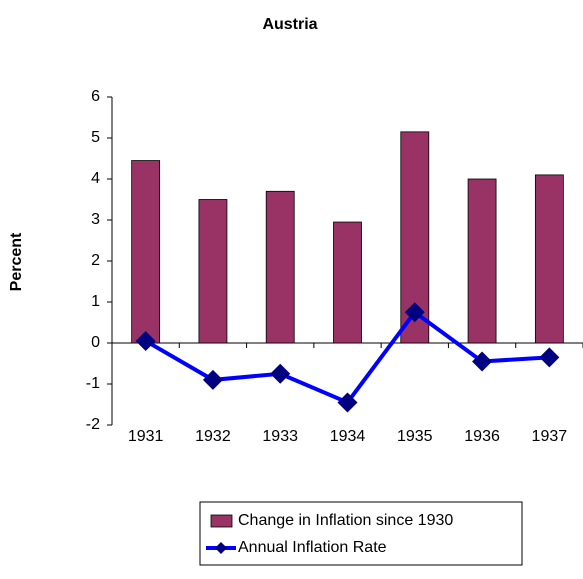 The width and height of the screenshot is (583, 579). I want to click on legend-label: Change in Inflation since 1930, so click(345, 520).